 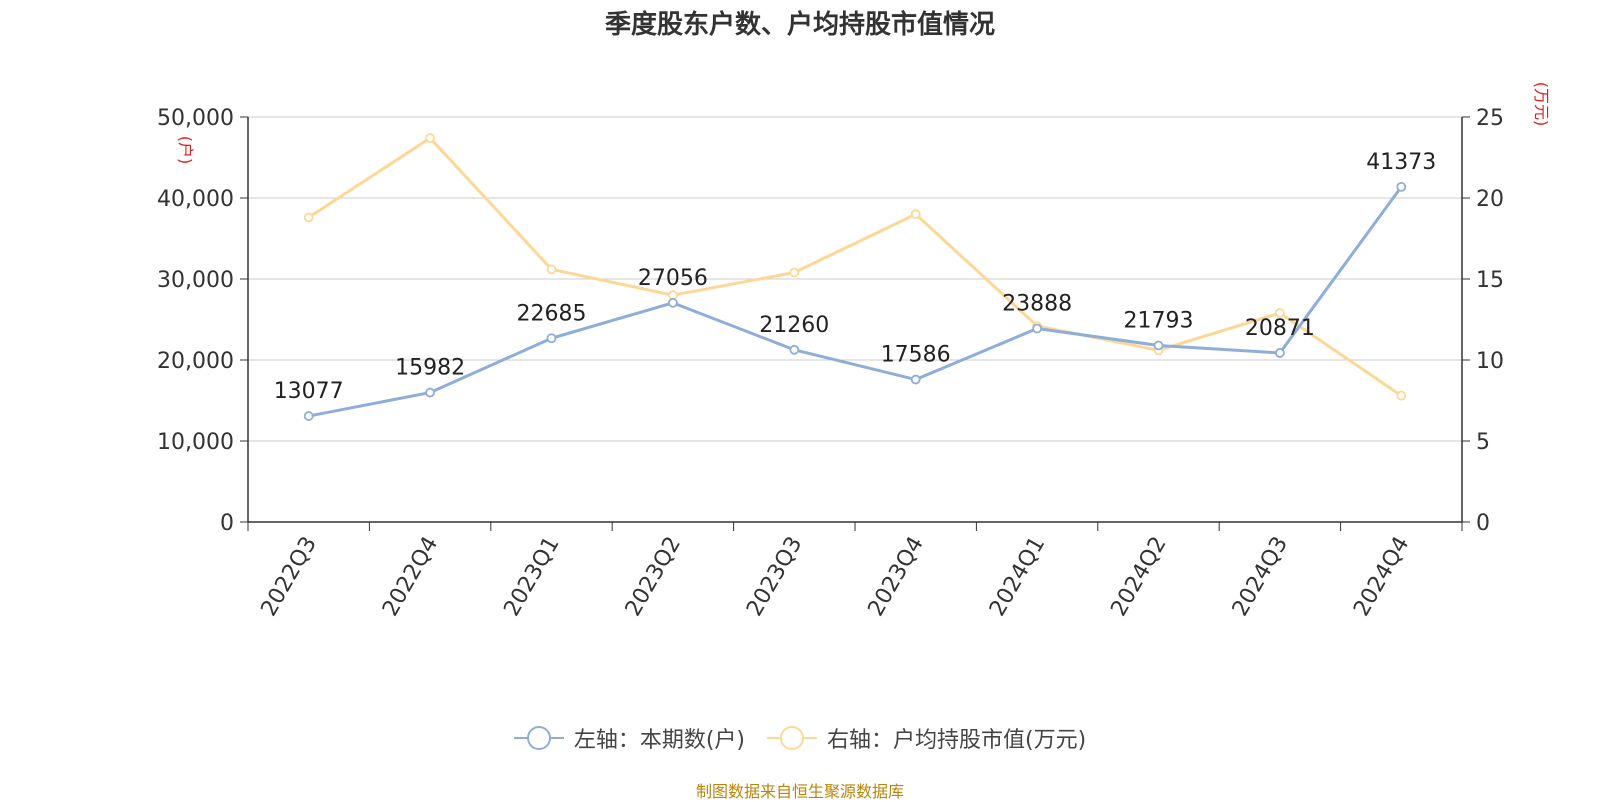 I want to click on x-tick-label-2023Q3: 2023Q3, so click(x=774, y=577).